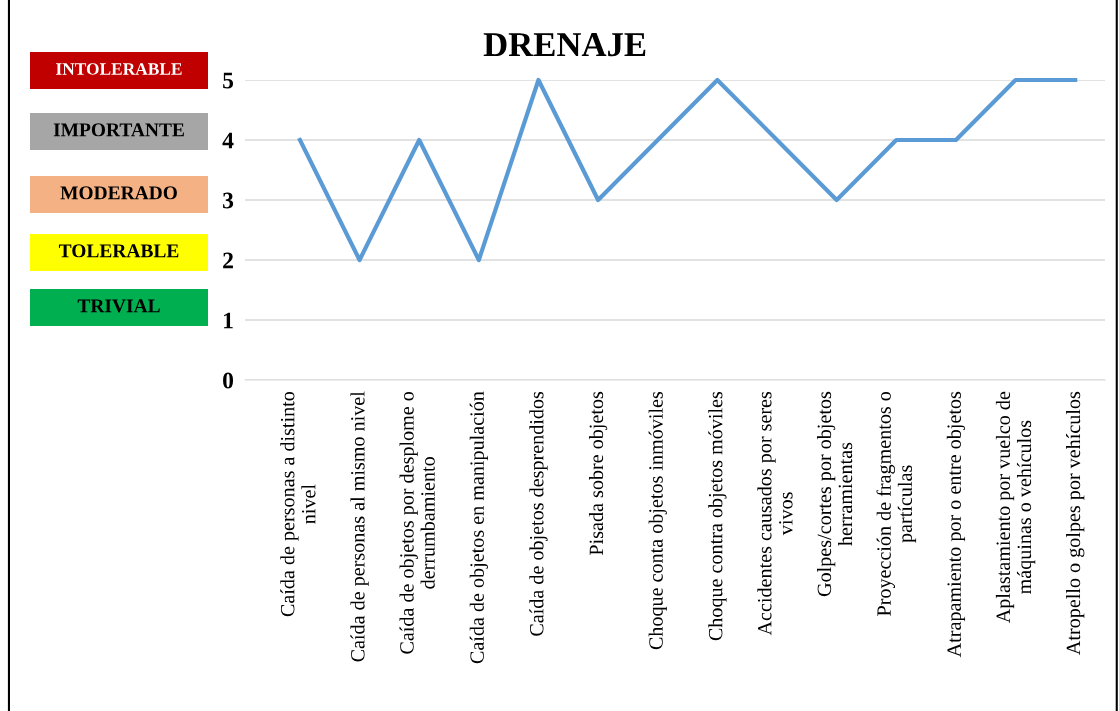 This screenshot has width=1119, height=711. Describe the element at coordinates (896, 503) in the screenshot. I see `x-tick-label: Proyección de fragmentos o partículas` at that location.